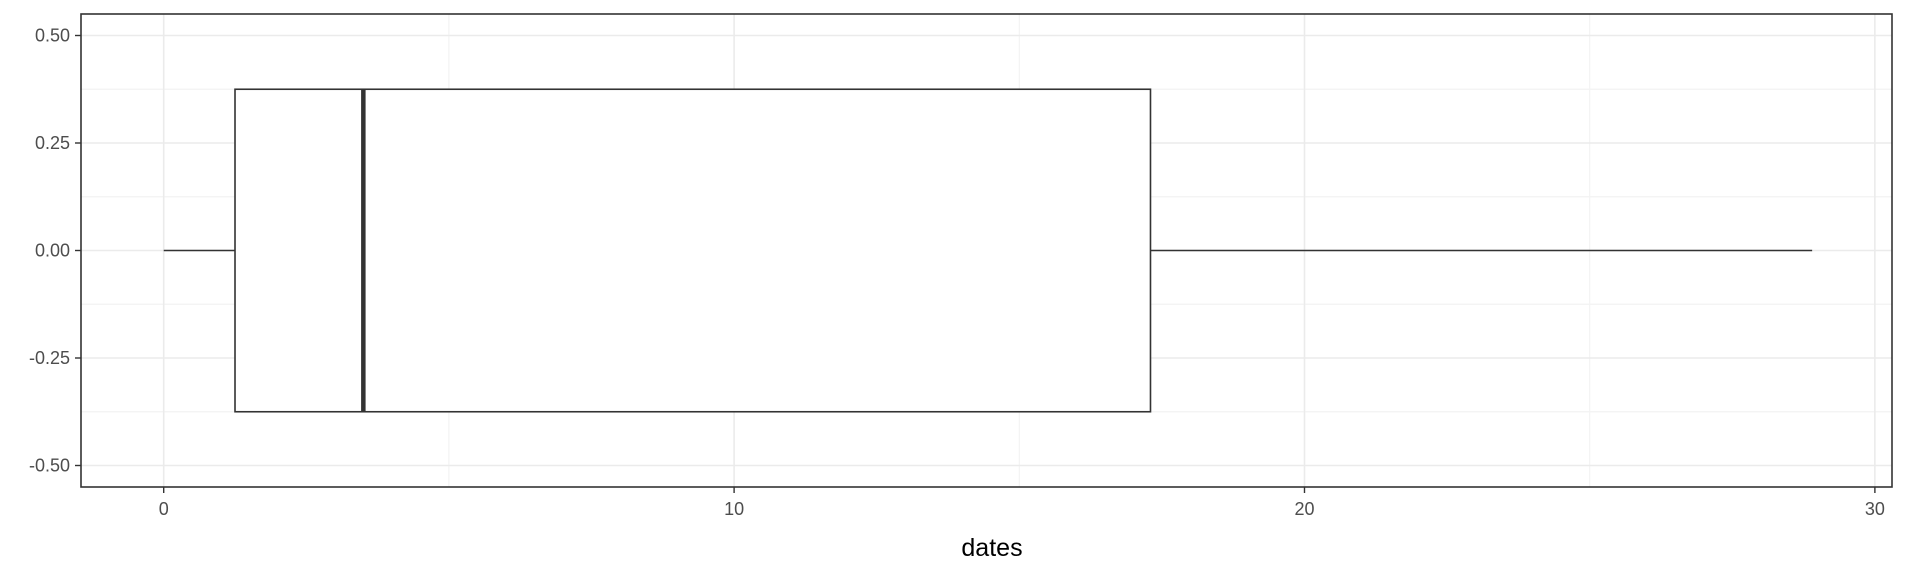 Image resolution: width=1920 pixels, height=581 pixels. I want to click on x-axis-tick-labels: 0 10 20 30, so click(1022, 509).